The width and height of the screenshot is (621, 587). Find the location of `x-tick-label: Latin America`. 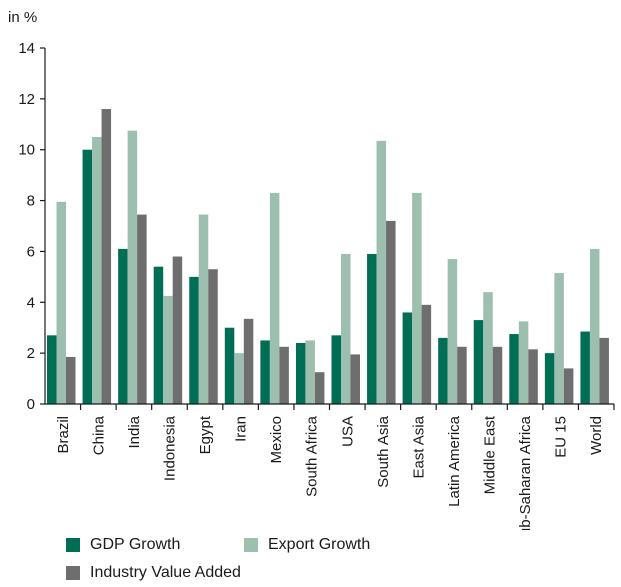

x-tick-label: Latin America is located at coordinates (454, 461).